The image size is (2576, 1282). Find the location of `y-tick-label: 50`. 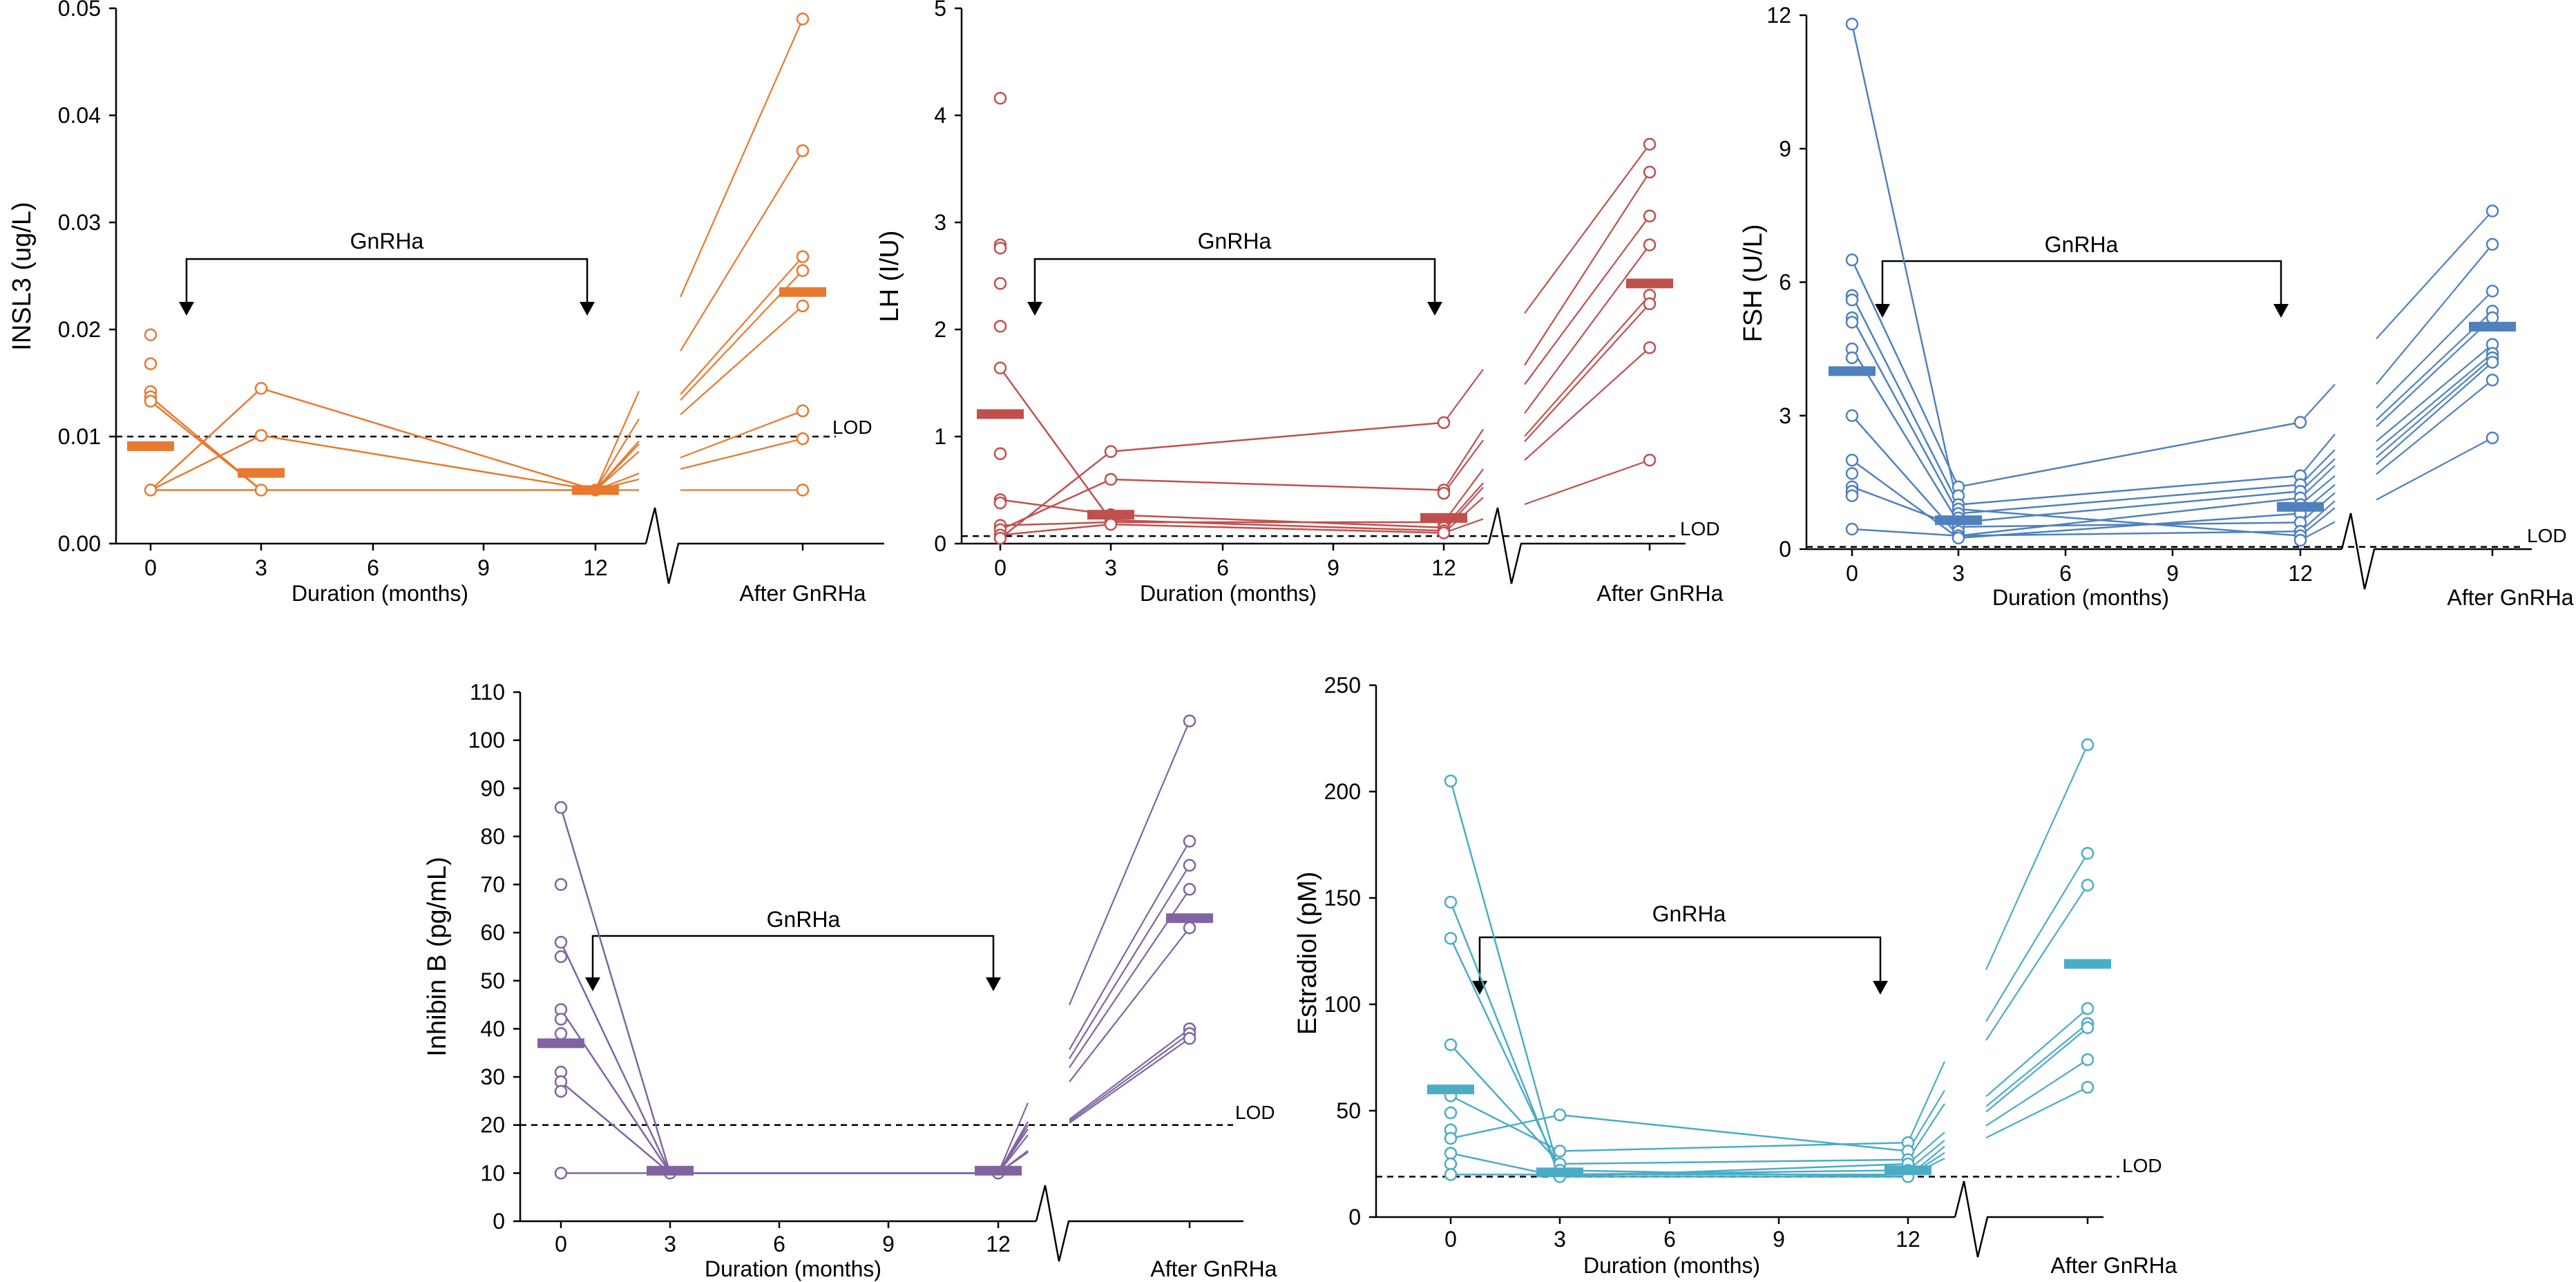

y-tick-label: 50 is located at coordinates (1348, 1110).